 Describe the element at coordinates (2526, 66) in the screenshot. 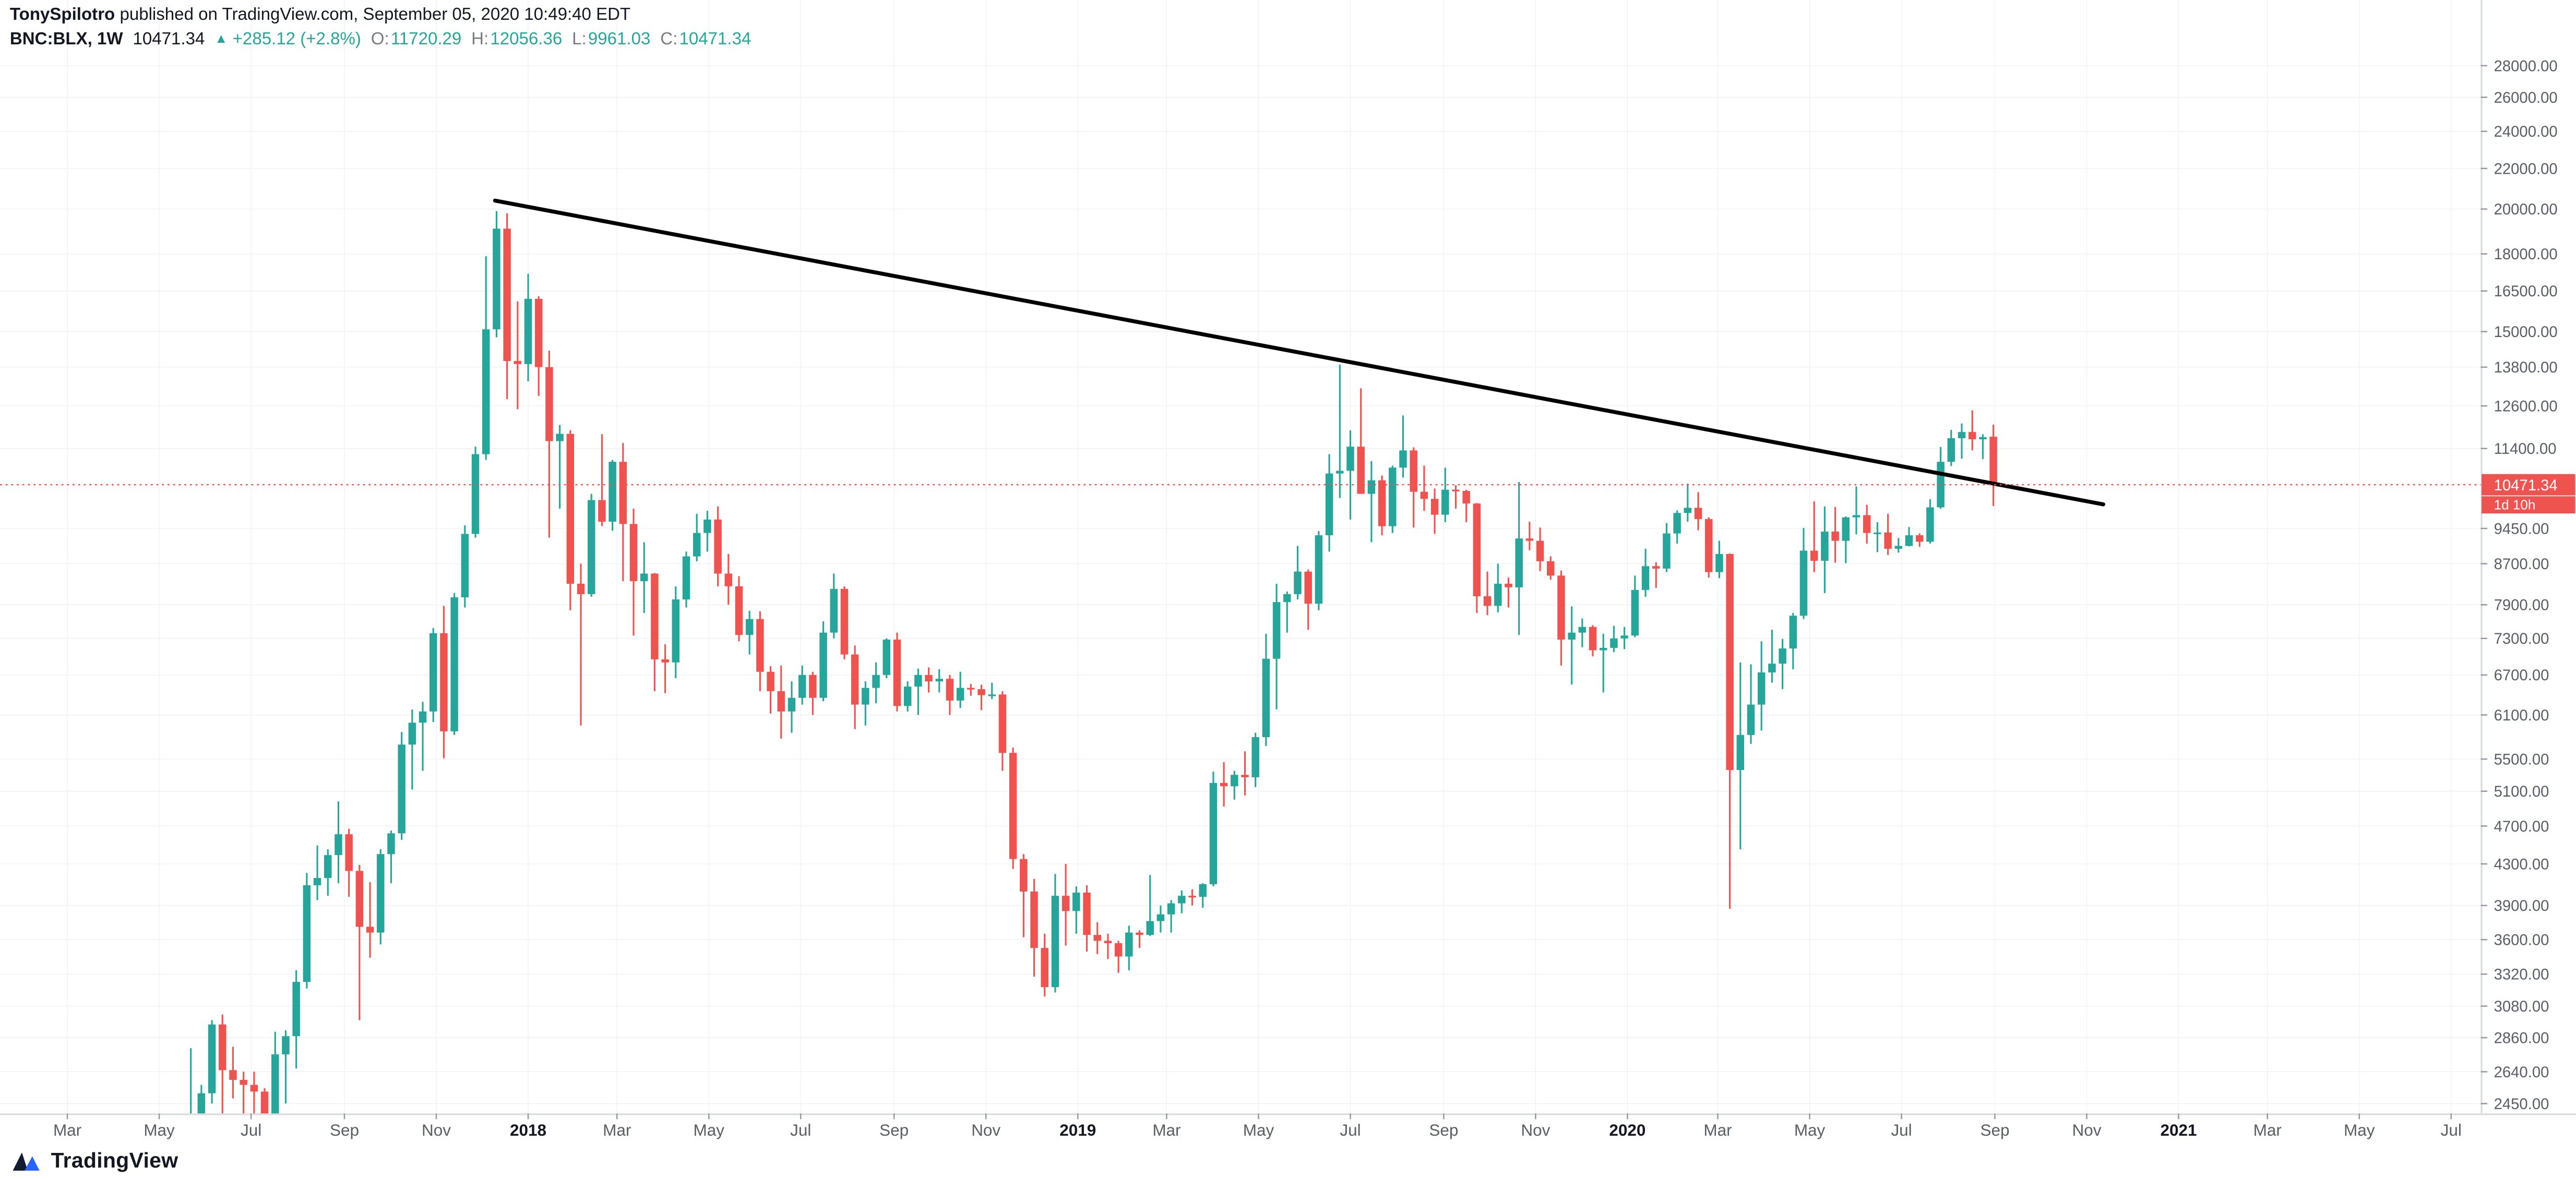

I see `price-tick-label: 28000.00` at that location.